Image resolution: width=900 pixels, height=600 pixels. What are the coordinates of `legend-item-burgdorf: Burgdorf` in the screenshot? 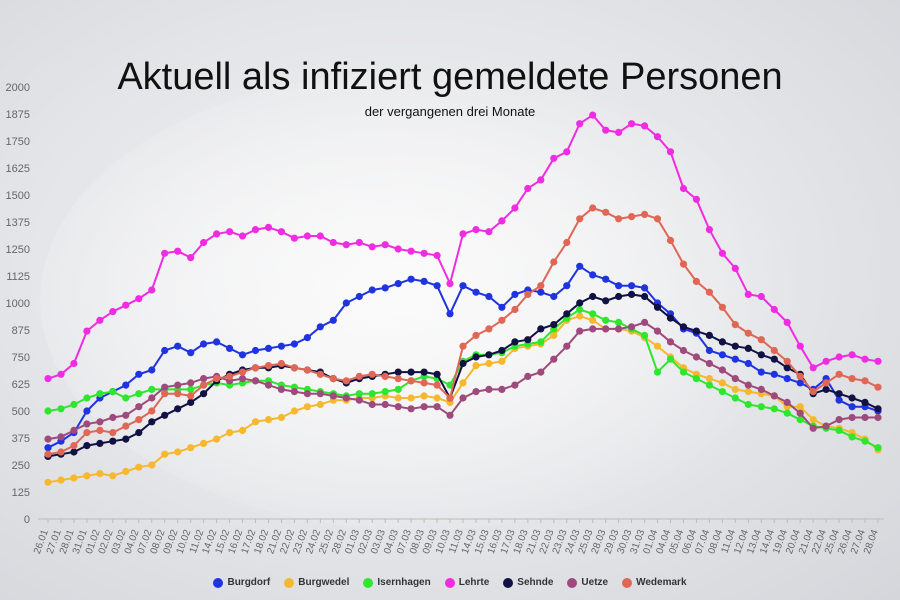 It's located at (241, 582).